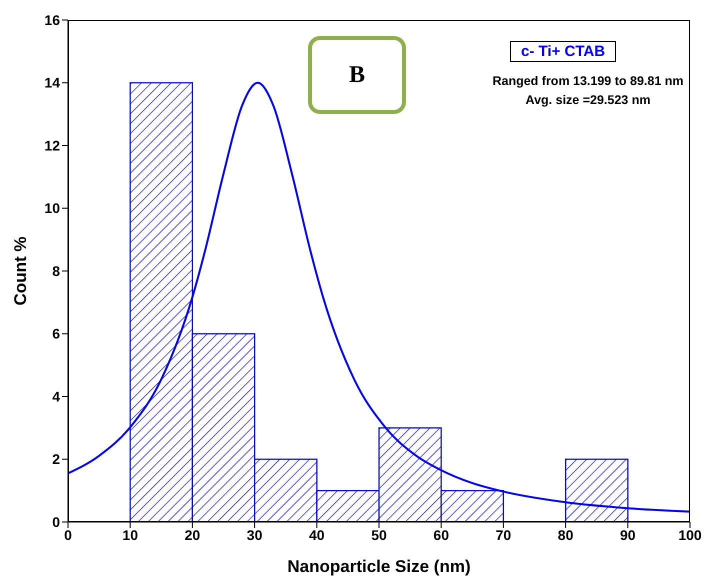 Image resolution: width=710 pixels, height=586 pixels. I want to click on x-tick-label: 60, so click(441, 534).